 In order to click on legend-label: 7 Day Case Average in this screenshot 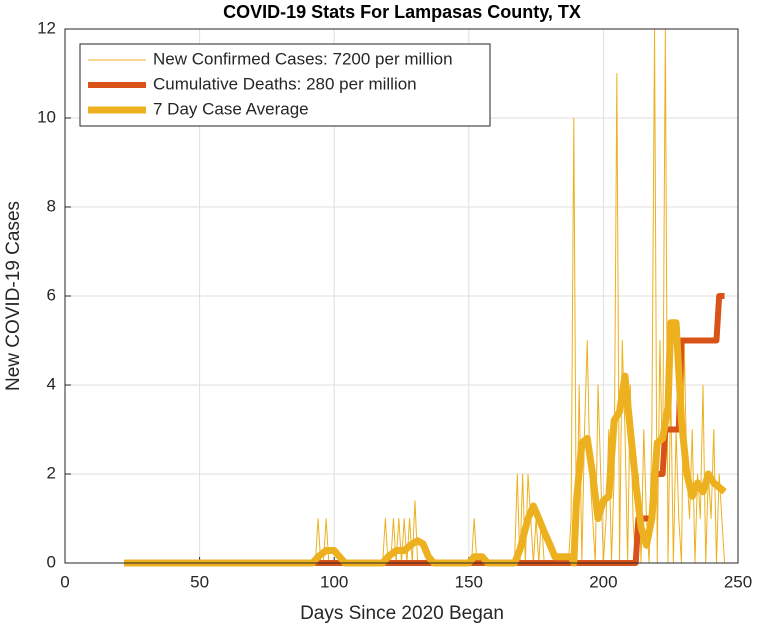, I will do `click(231, 108)`.